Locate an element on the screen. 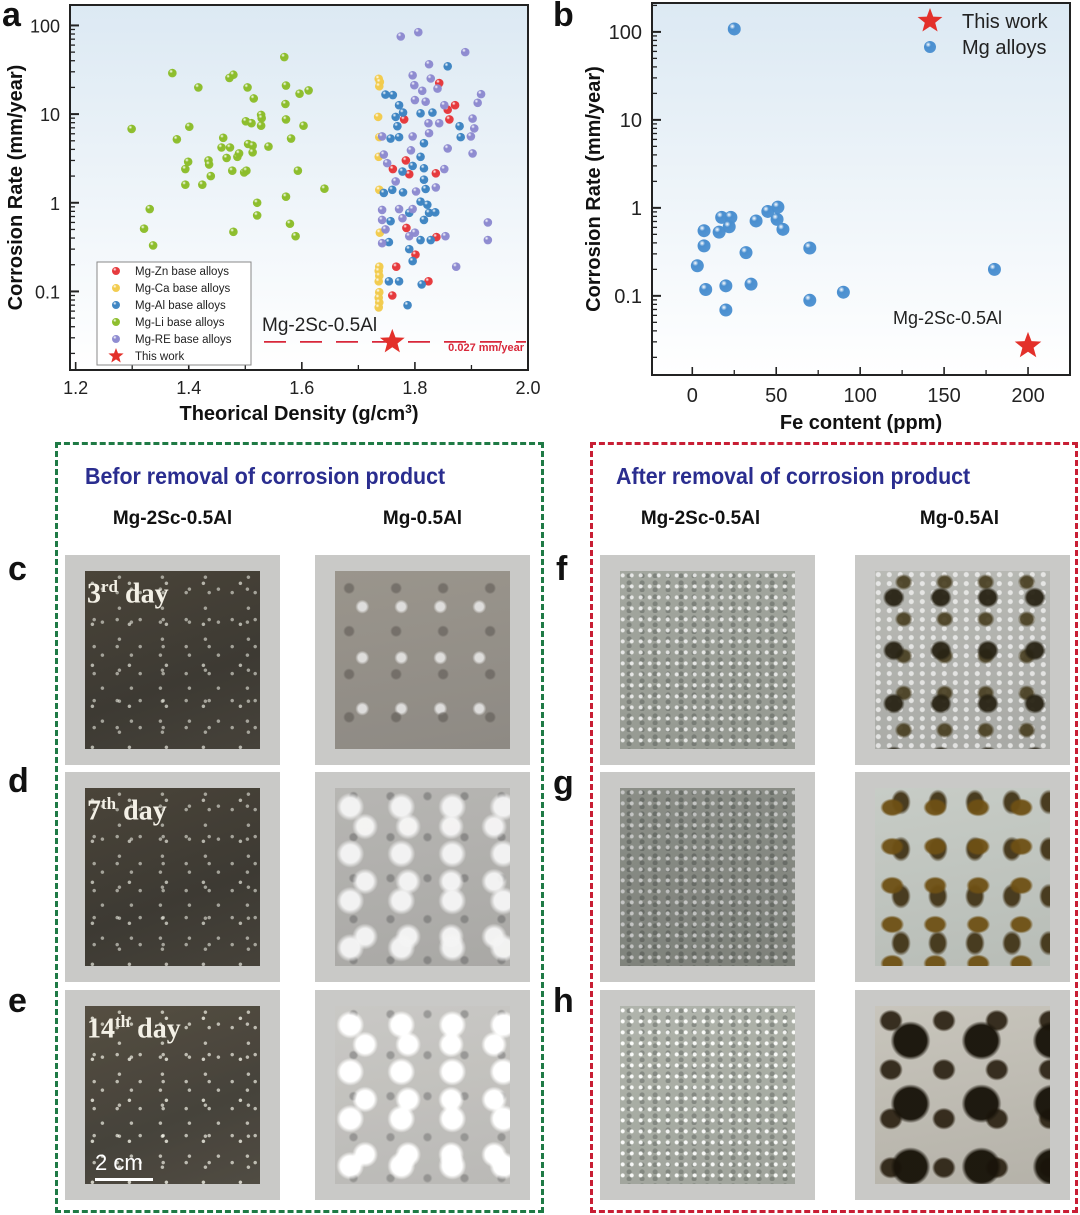  photo-e-mg05al is located at coordinates (422, 1095).